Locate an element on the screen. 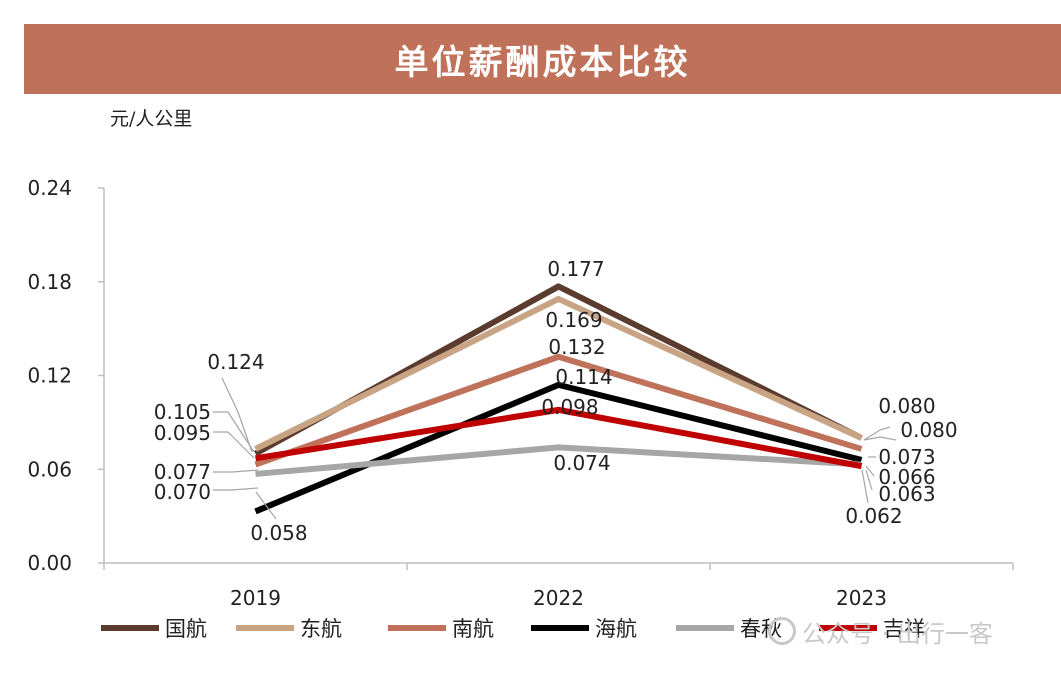 Image resolution: width=1061 pixels, height=674 pixels. legend-label-南航: 南航 is located at coordinates (473, 629).